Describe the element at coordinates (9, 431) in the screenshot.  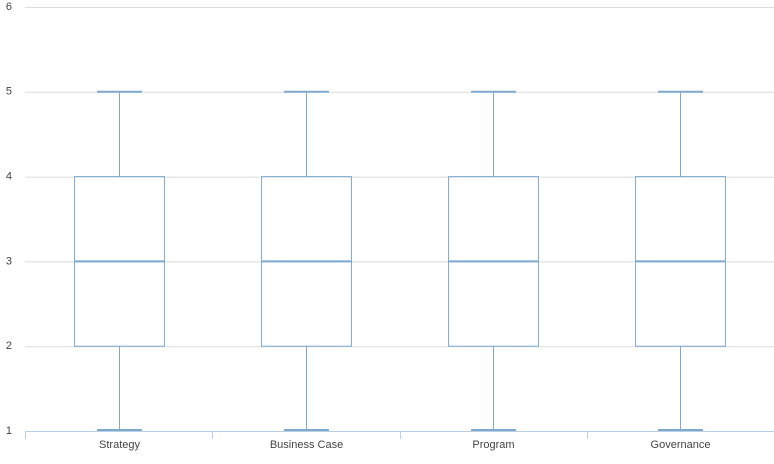
I see `y-tick-label: 1` at that location.